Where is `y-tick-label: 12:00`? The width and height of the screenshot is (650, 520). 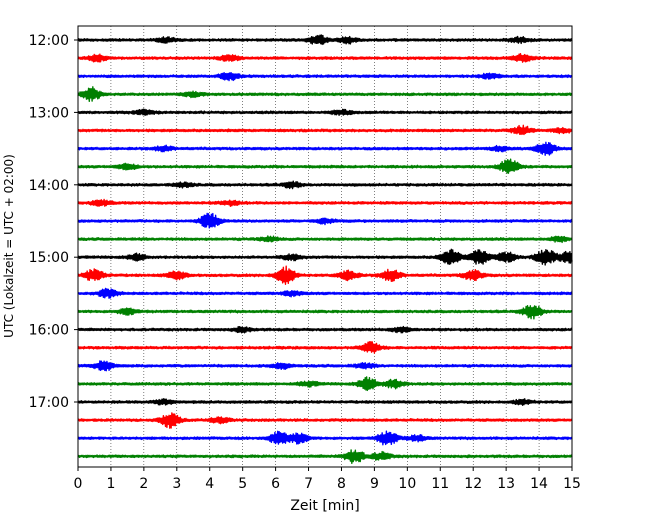 y-tick-label: 12:00 is located at coordinates (49, 41).